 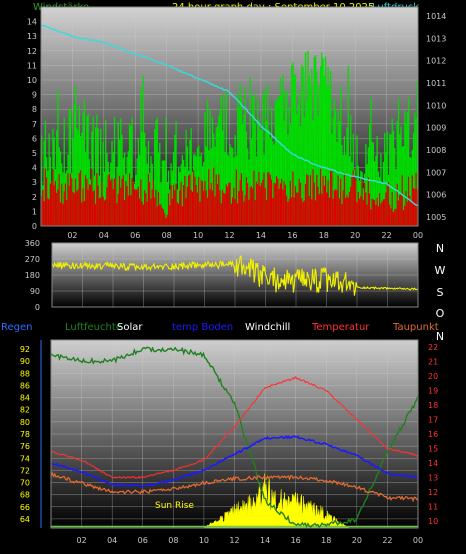 I want to click on wind-tick-label: 11, so click(x=32, y=65).